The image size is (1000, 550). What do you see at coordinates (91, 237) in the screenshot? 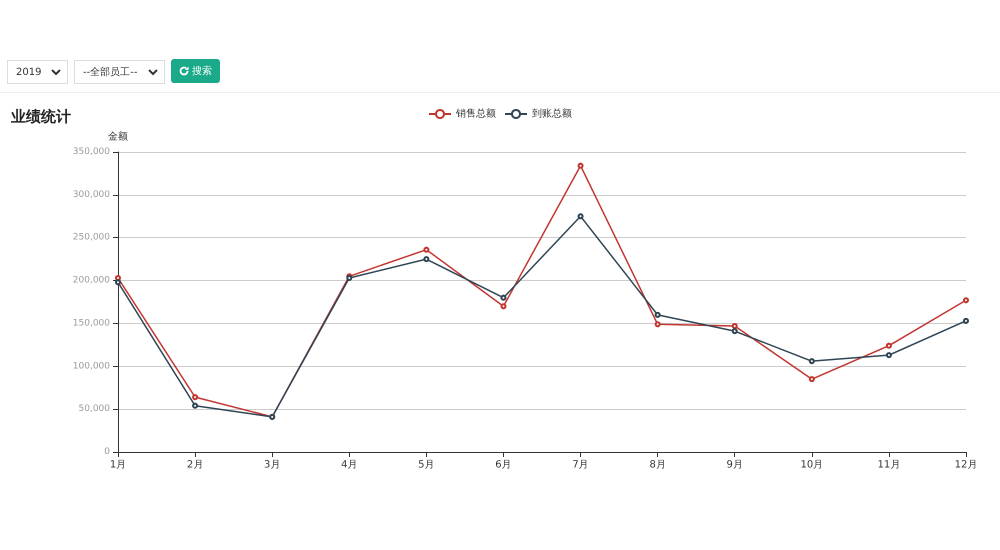
I see `y-tick-label: 250,000` at bounding box center [91, 237].